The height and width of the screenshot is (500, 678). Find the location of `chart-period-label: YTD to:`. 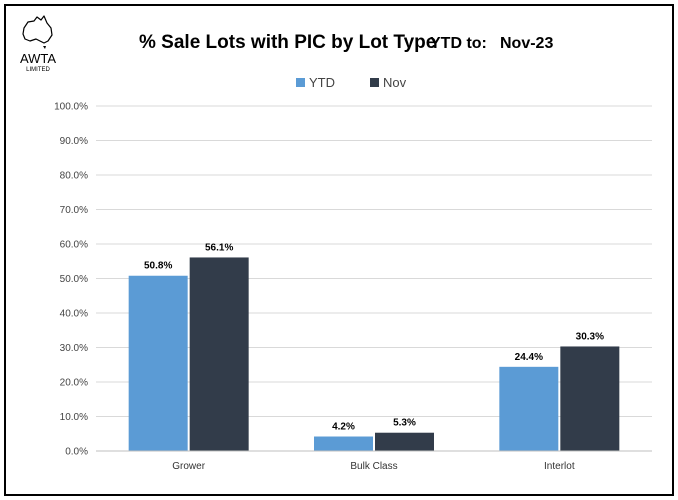

chart-period-label: YTD to: is located at coordinates (458, 43).